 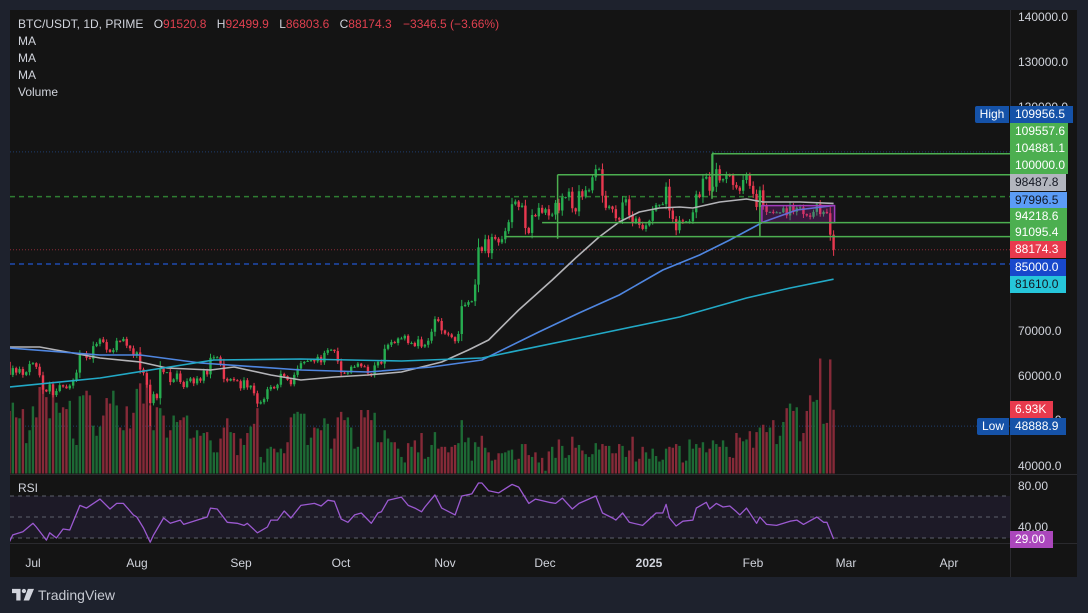 What do you see at coordinates (798, 214) in the screenshot?
I see `rectangle-drawing` at bounding box center [798, 214].